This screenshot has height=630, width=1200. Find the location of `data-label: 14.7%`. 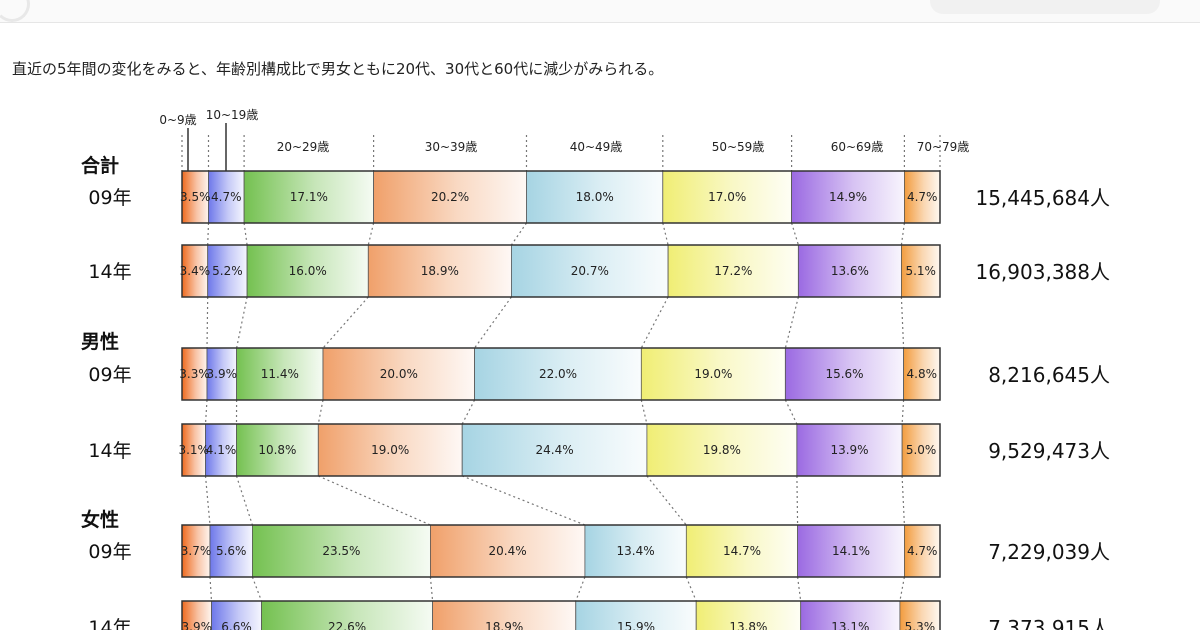

data-label: 14.7% is located at coordinates (742, 551).